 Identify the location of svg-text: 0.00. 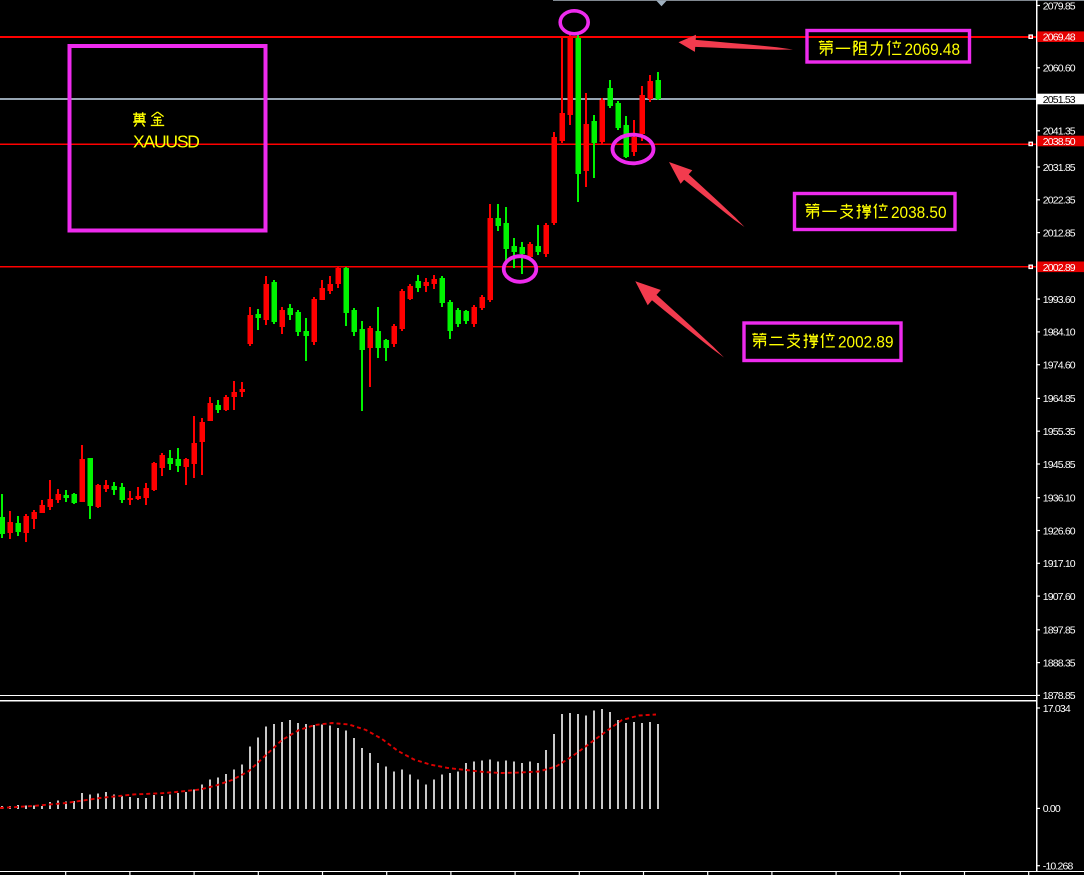
(1052, 809).